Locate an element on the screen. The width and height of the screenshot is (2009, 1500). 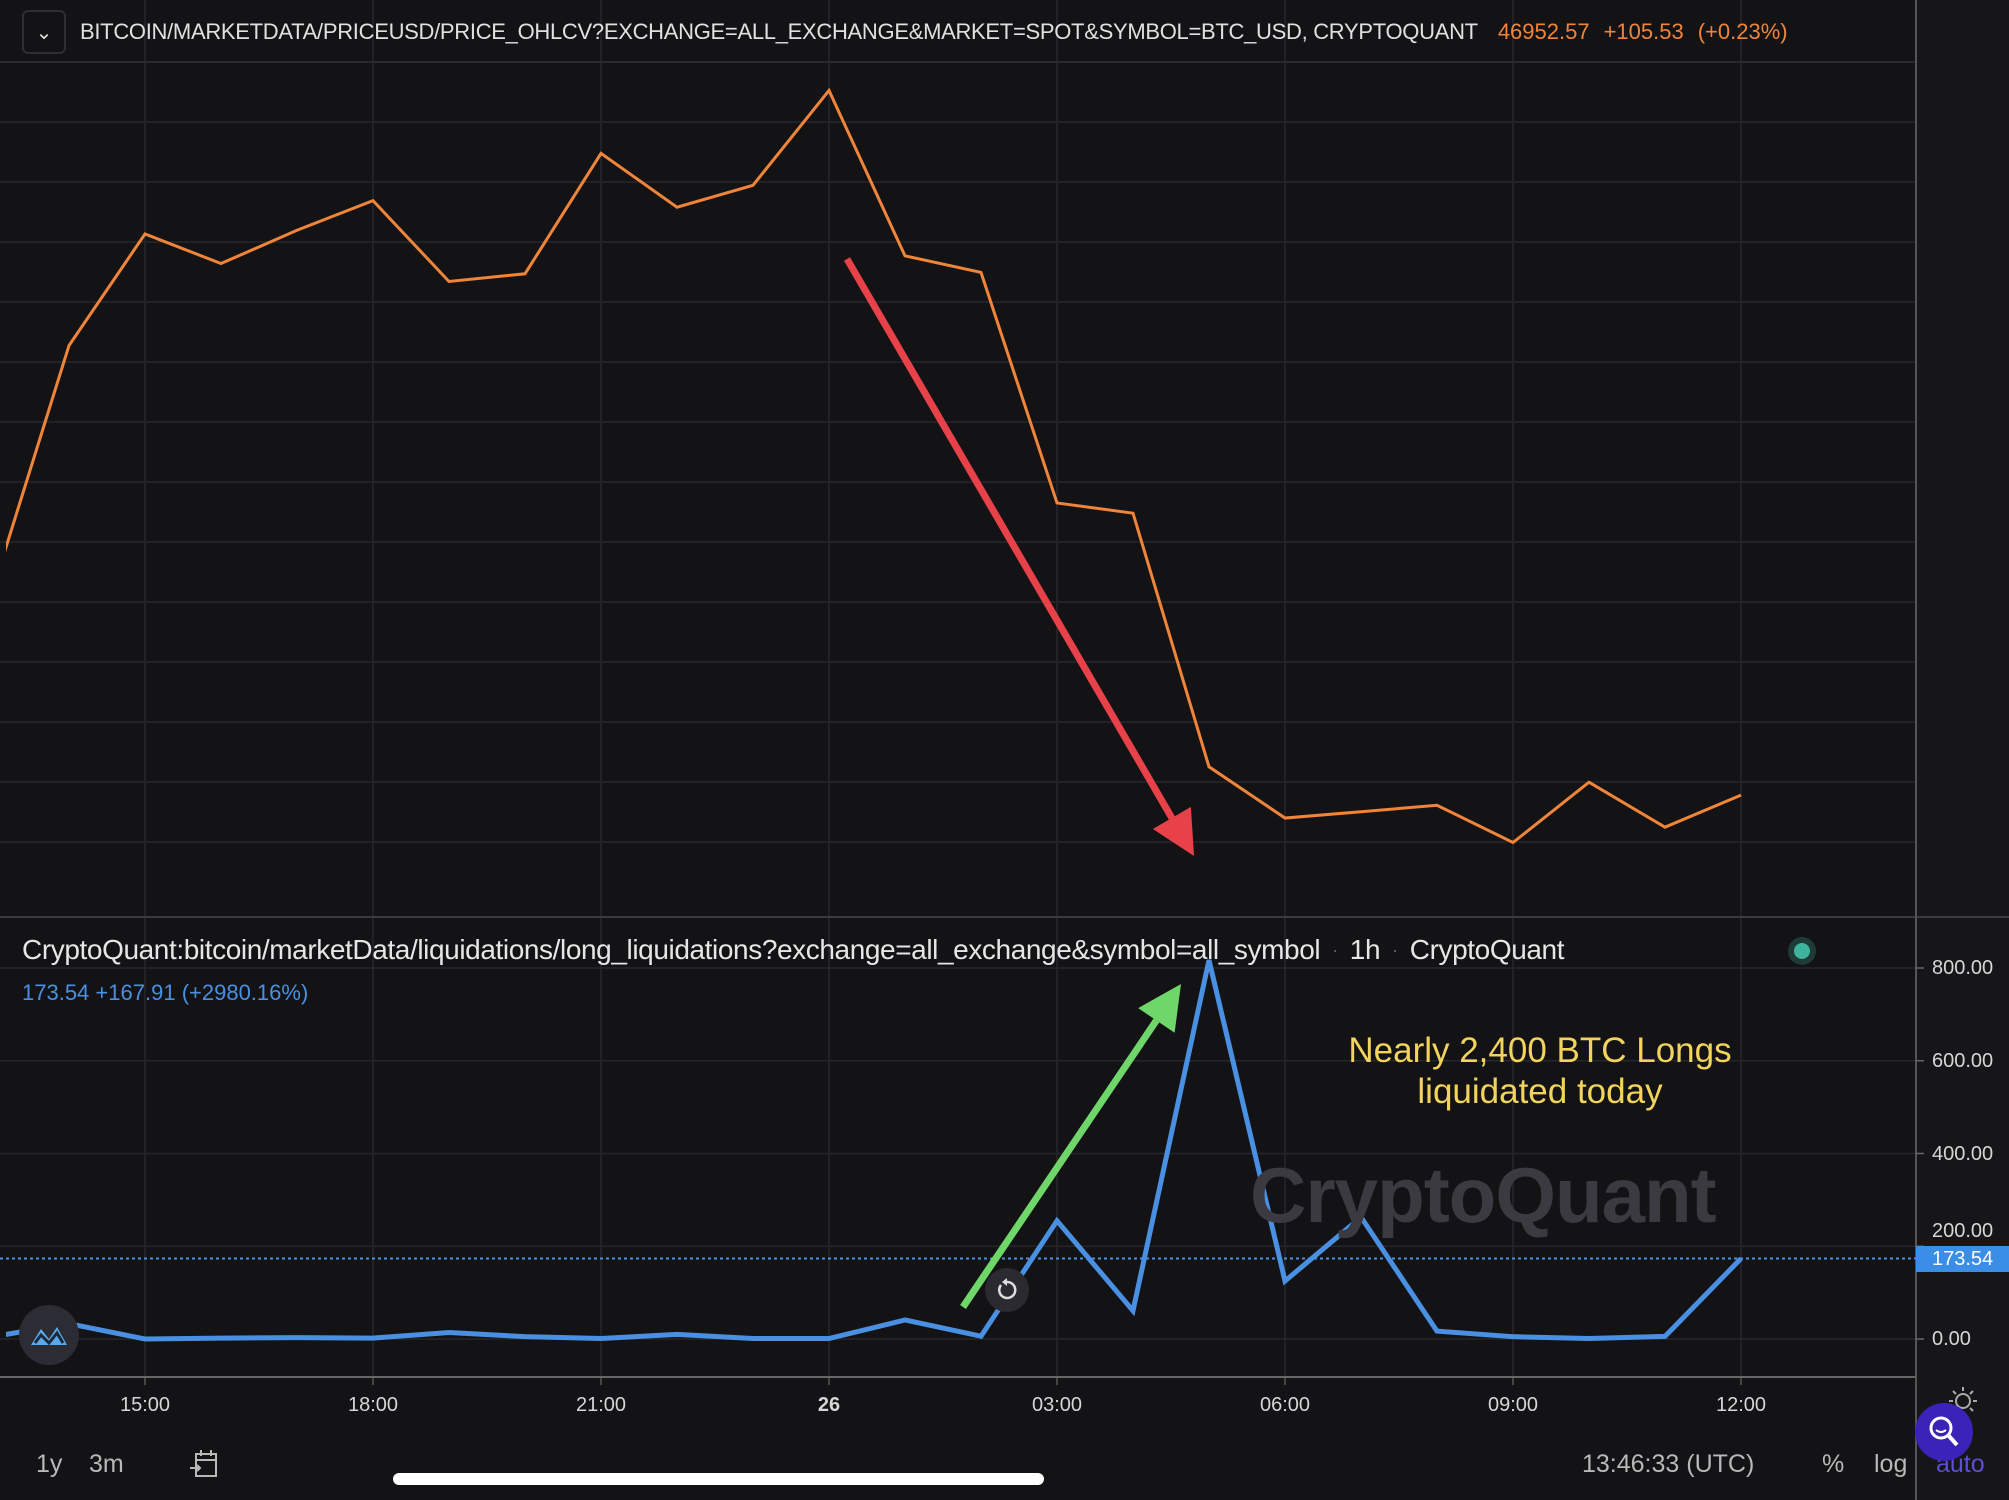
y-tick-label: 600.00 is located at coordinates (1963, 1061).